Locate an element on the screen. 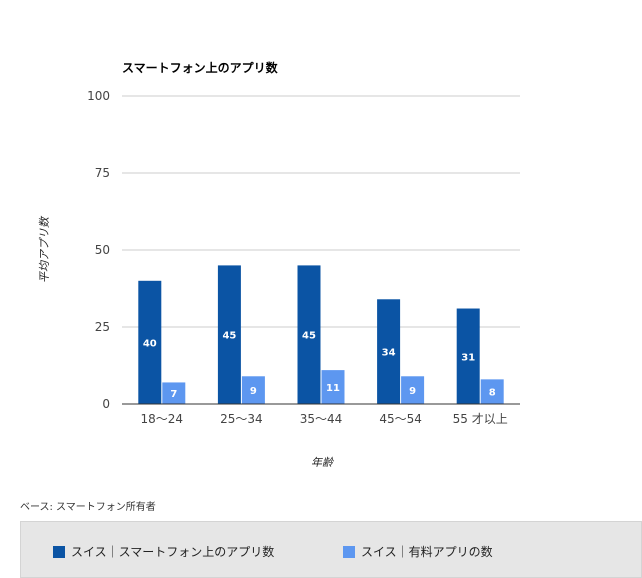  data-label: 11 is located at coordinates (333, 388).